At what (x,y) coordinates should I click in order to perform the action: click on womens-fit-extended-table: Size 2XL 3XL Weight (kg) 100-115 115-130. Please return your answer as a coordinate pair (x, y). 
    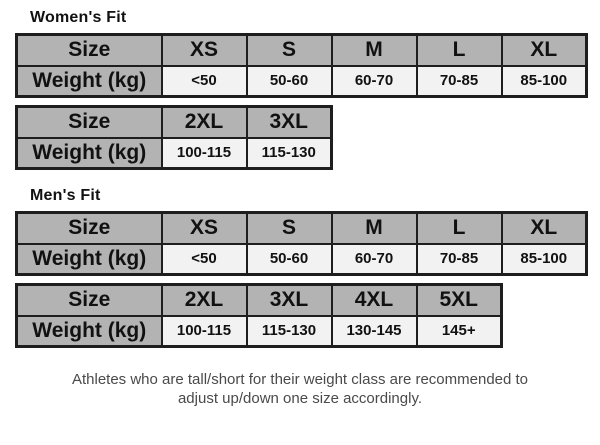
    Looking at the image, I should click on (174, 137).